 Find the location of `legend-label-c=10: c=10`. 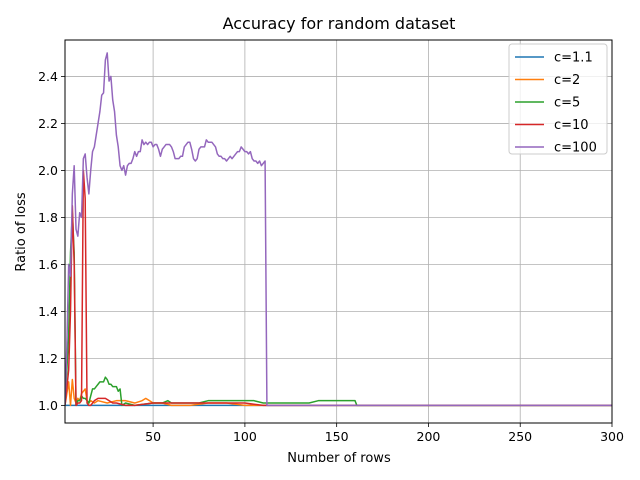

legend-label-c=10: c=10 is located at coordinates (571, 125).